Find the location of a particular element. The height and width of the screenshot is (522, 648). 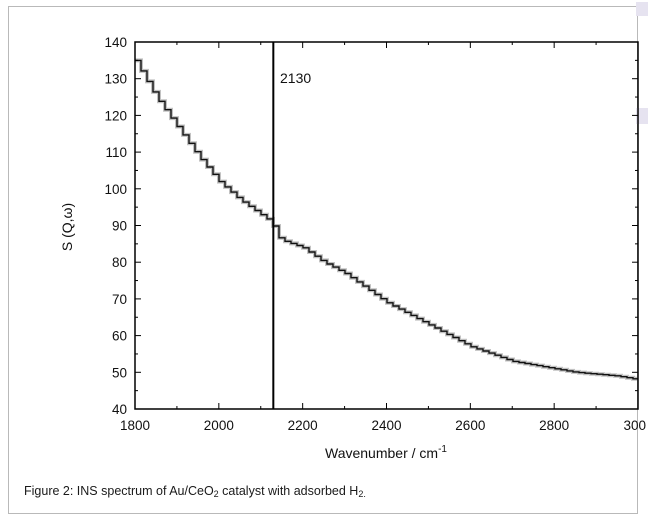

caption-sub-1: 2 is located at coordinates (216, 494).